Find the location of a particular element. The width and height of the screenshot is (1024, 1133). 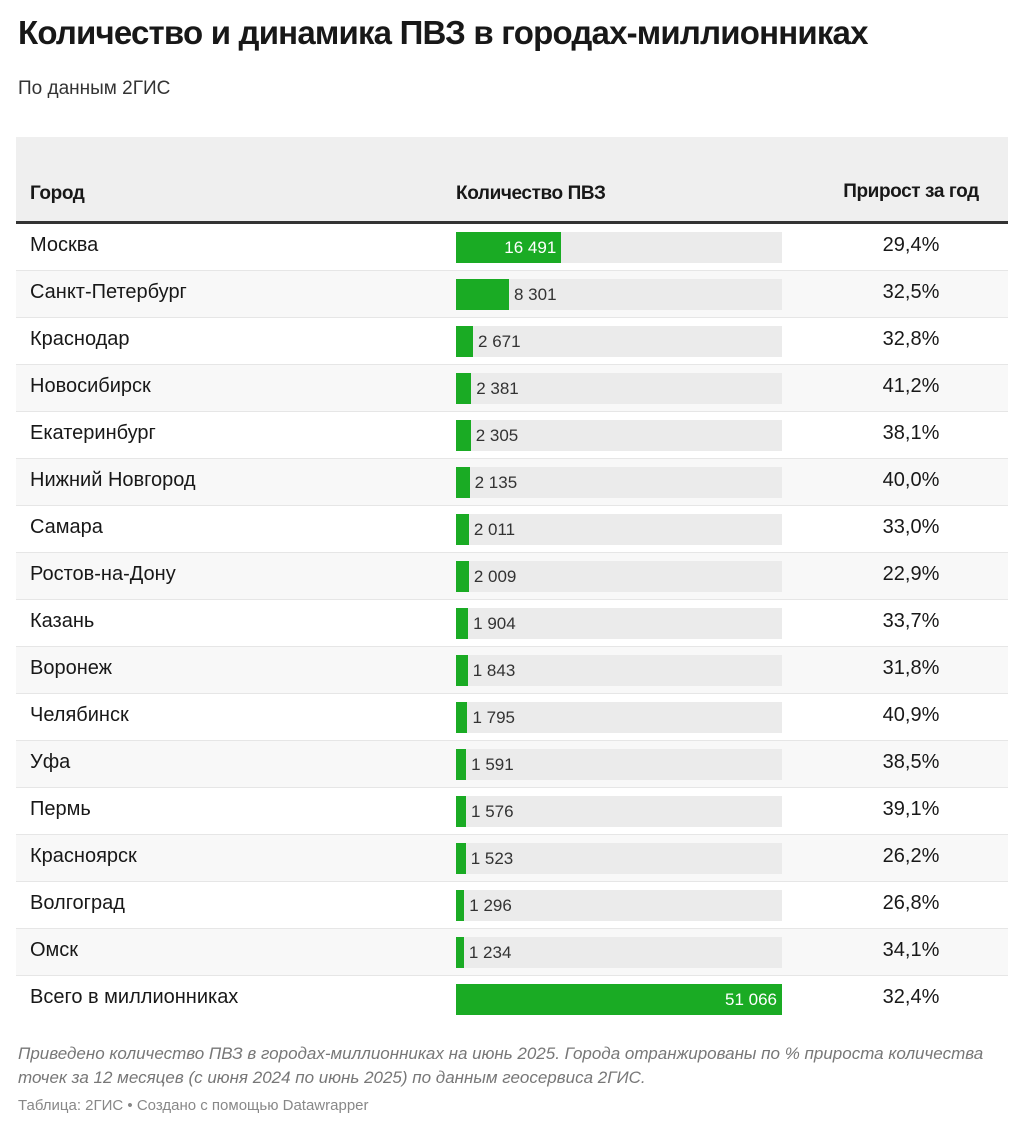

growth-value: 38,5% is located at coordinates (911, 762).